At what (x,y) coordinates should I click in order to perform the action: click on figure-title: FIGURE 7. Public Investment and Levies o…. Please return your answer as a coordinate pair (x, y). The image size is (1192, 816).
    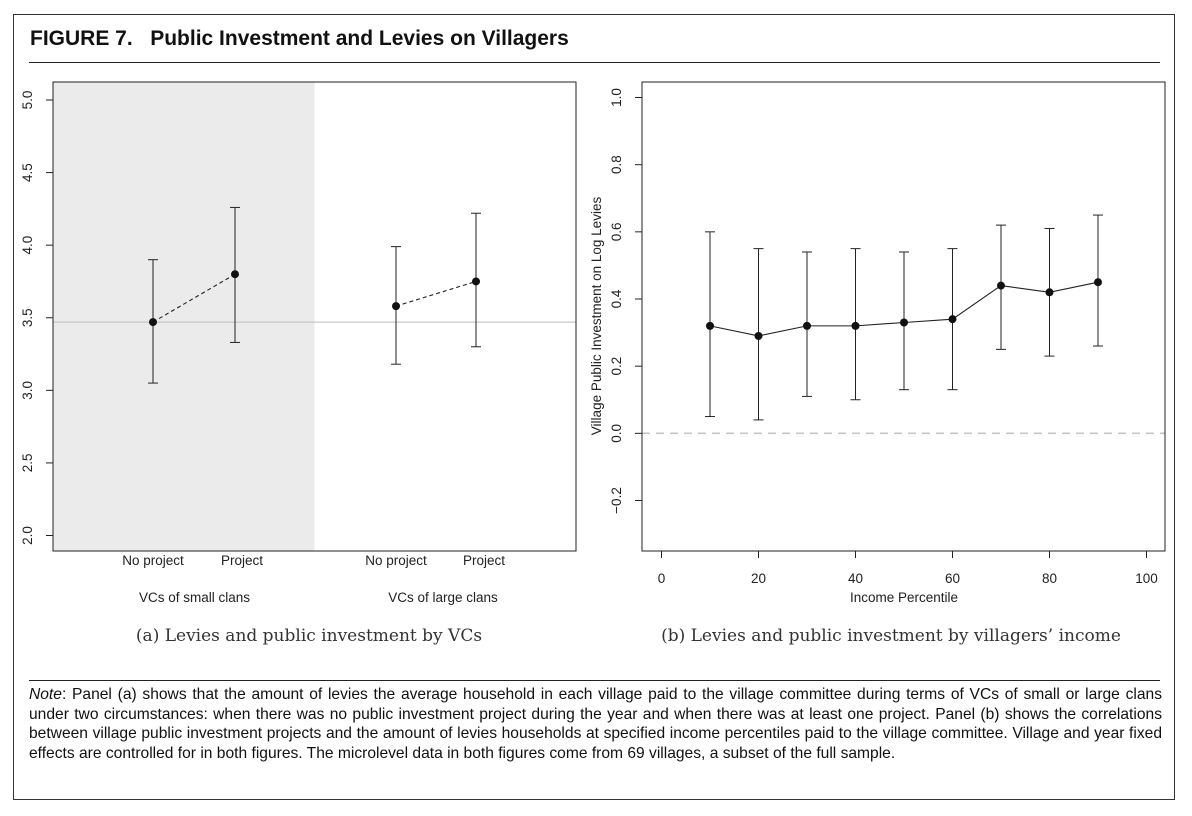
    Looking at the image, I should click on (299, 39).